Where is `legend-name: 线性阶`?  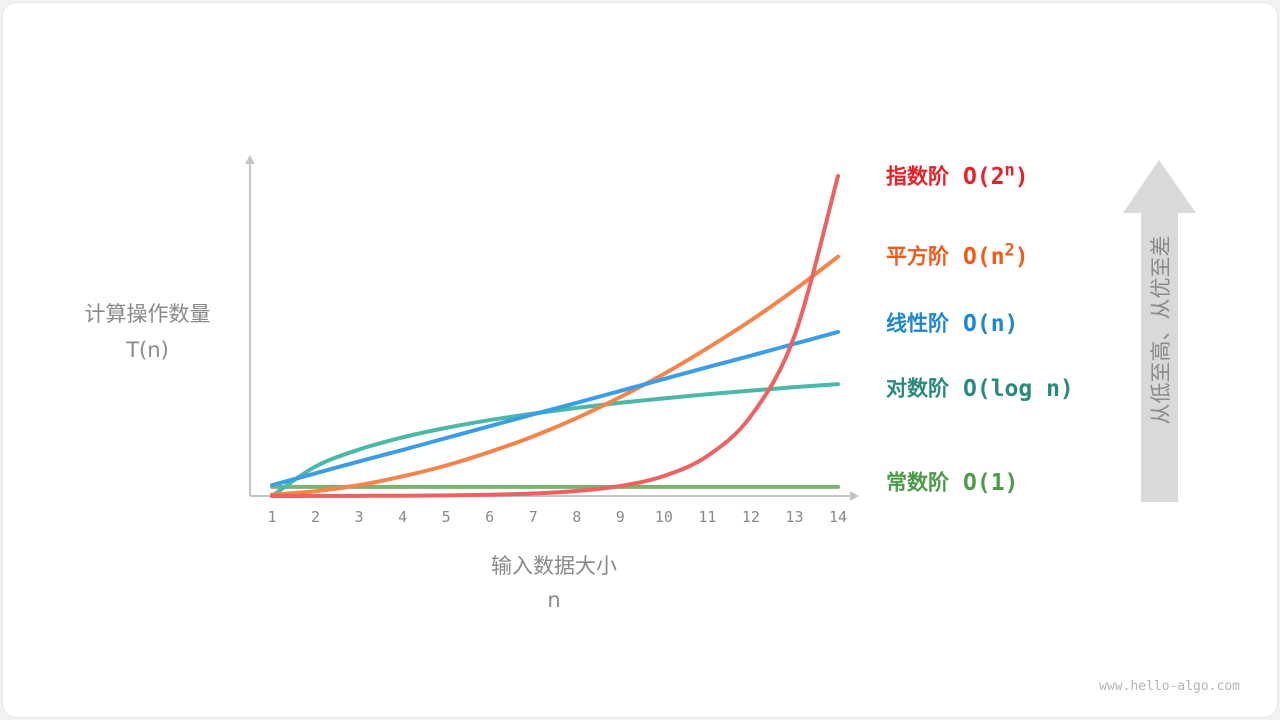
legend-name: 线性阶 is located at coordinates (917, 323).